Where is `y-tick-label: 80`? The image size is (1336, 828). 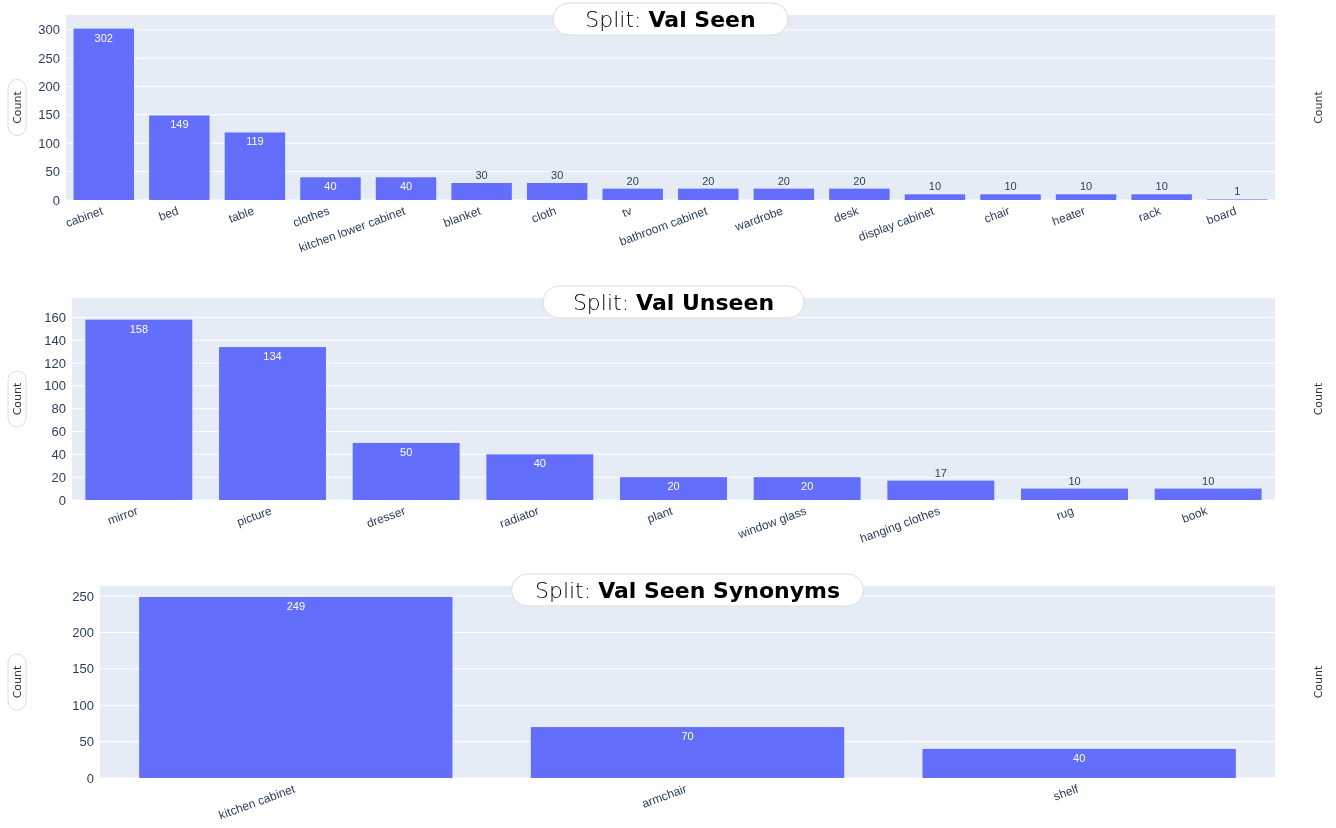
y-tick-label: 80 is located at coordinates (58, 409).